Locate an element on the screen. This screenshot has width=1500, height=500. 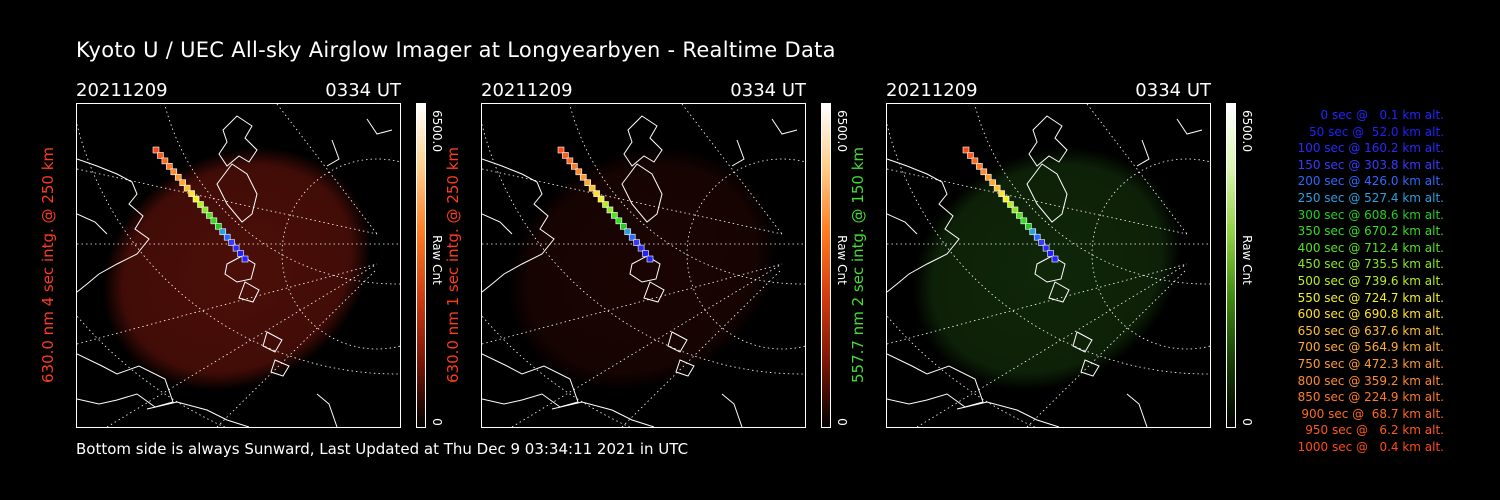
legend-row: 500 sec @ 739.6 km alt. is located at coordinates (1370, 280).